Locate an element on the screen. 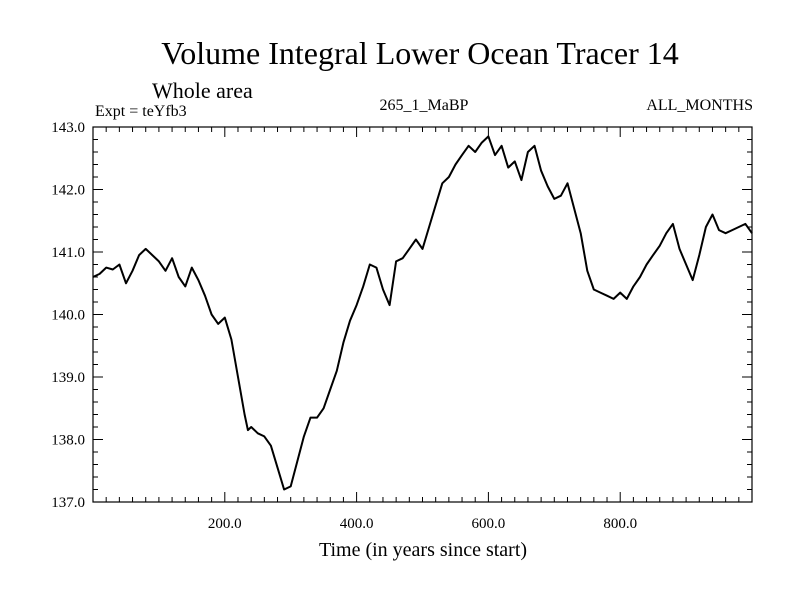  chart-subtitle: Whole area is located at coordinates (202, 90).